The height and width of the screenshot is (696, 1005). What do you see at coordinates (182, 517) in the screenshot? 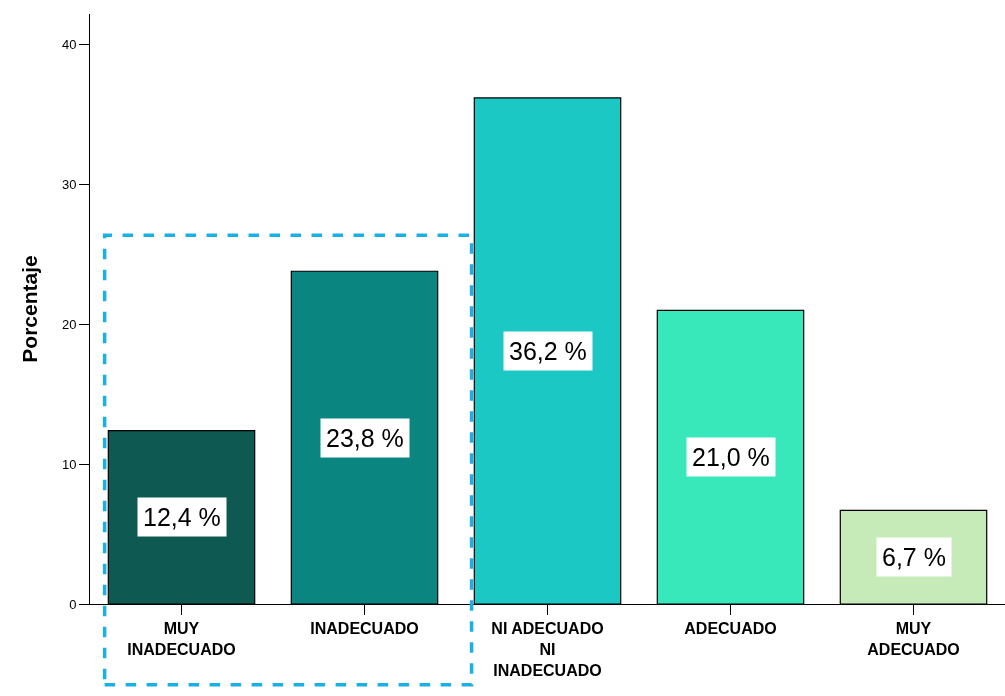
I see `data-label: 12,4 %` at bounding box center [182, 517].